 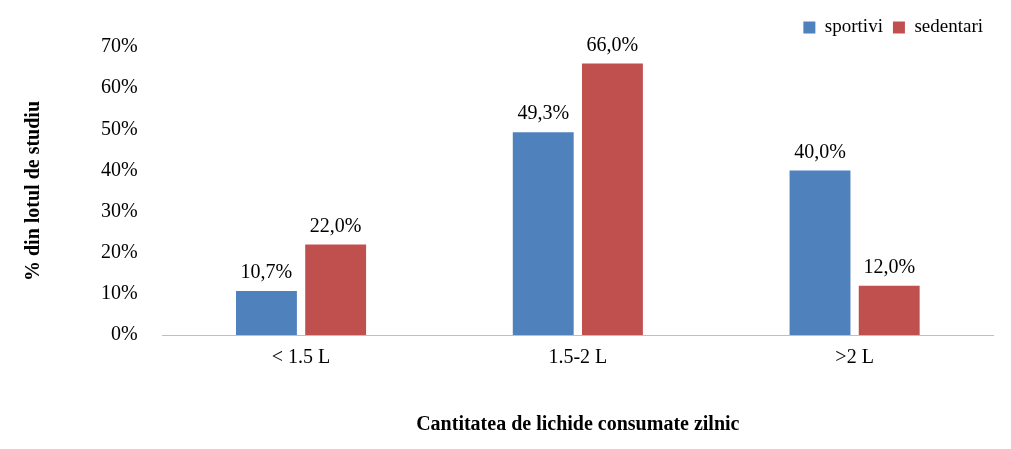 I want to click on x-tick-label: 1.5-2 L, so click(x=578, y=356).